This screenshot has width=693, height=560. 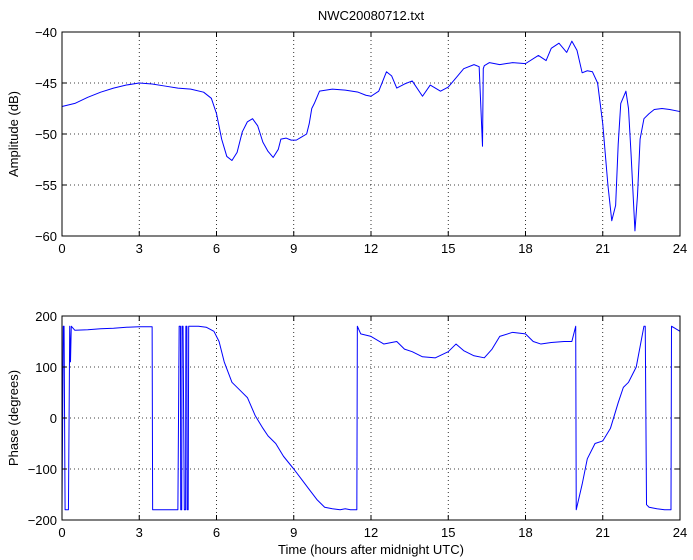 I want to click on amplitude-chart-title: NWC20080712.txt, so click(x=371, y=15).